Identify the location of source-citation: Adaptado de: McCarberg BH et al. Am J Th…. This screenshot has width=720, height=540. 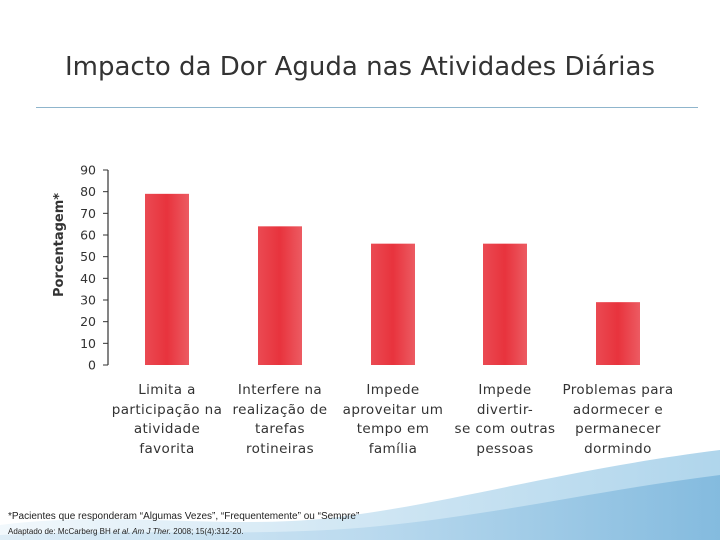
(126, 531).